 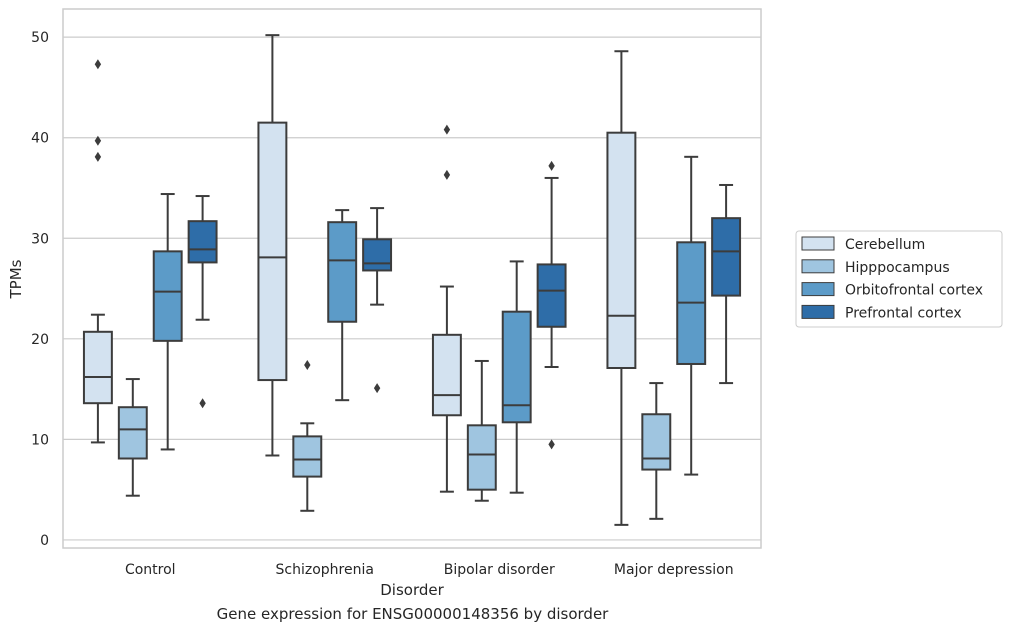 I want to click on x-tick-label: Control, so click(x=150, y=570).